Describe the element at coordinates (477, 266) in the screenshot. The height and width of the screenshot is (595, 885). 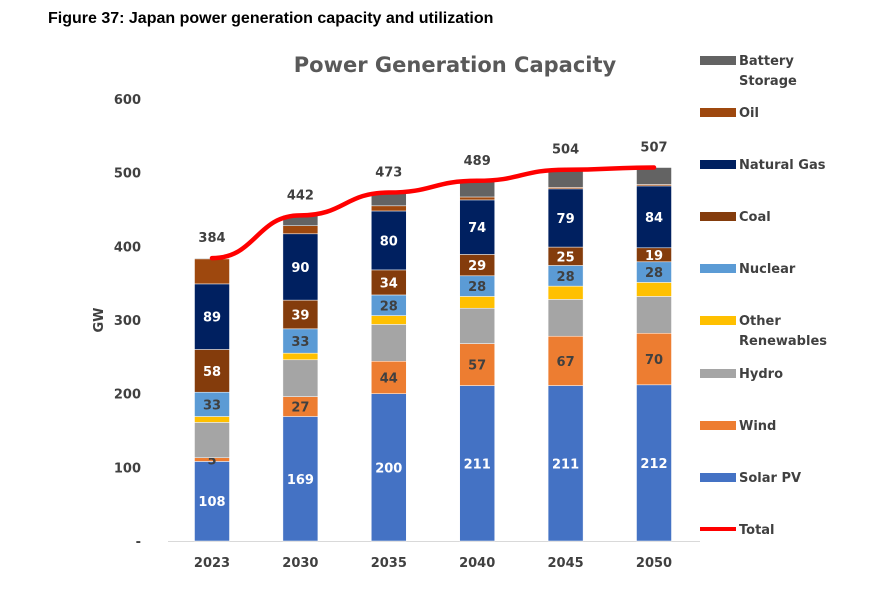
I see `data-label: 29` at that location.